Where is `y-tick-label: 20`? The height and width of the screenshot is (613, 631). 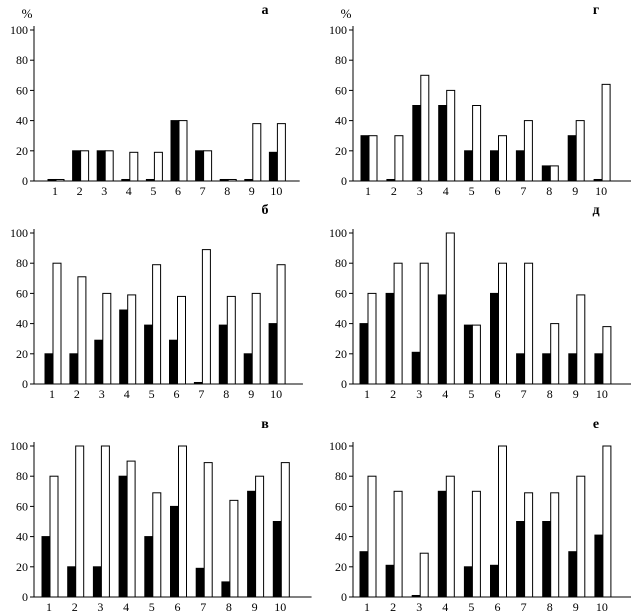
y-tick-label: 20 is located at coordinates (22, 151).